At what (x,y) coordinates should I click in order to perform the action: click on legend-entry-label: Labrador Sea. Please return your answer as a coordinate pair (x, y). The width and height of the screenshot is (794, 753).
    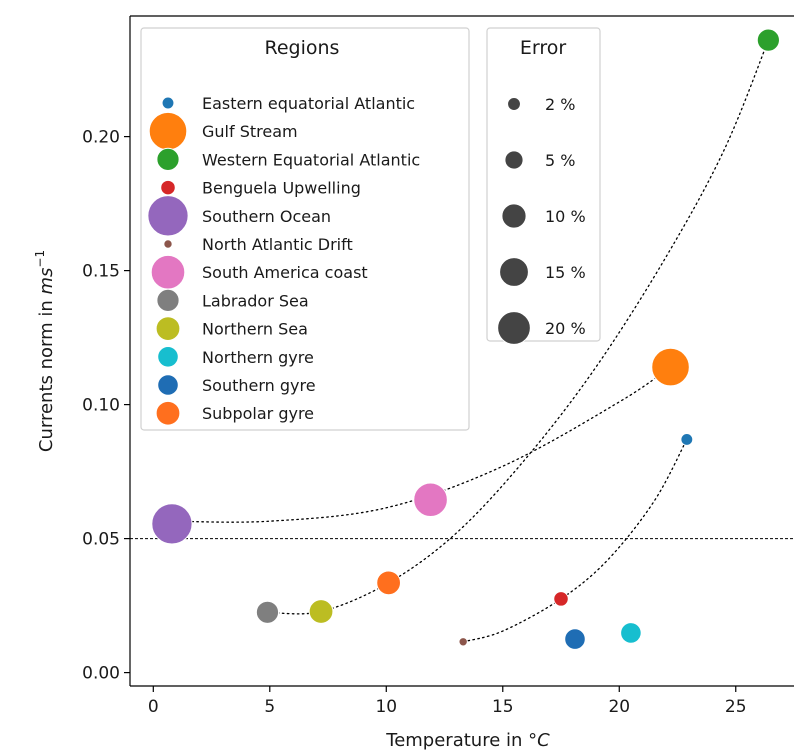
    Looking at the image, I should click on (255, 300).